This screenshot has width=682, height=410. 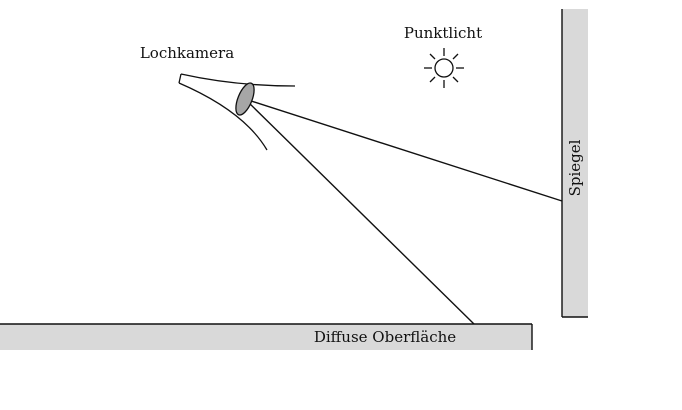 What do you see at coordinates (223, 116) in the screenshot?
I see `camera-bottom-curve` at bounding box center [223, 116].